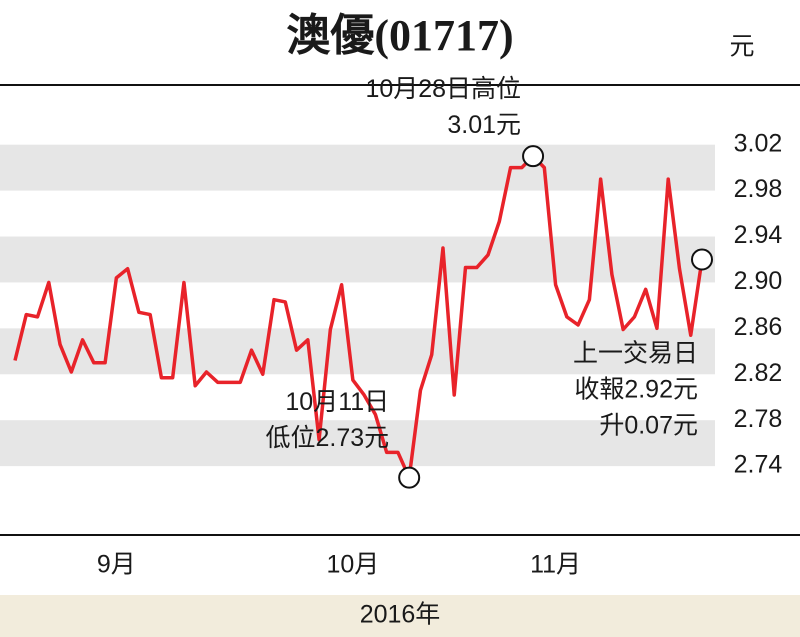 The height and width of the screenshot is (637, 800). I want to click on footer-band, so click(400, 616).